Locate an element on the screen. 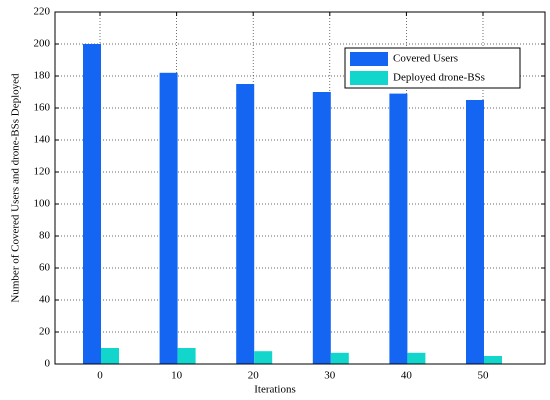  y-tick-label: 100 is located at coordinates (42, 204).